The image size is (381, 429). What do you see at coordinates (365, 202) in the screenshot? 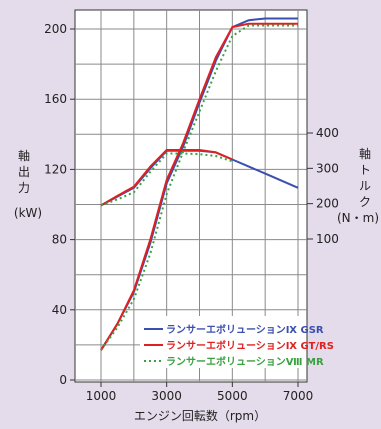
I see `right-axis-label-char-4: ク` at bounding box center [365, 202].